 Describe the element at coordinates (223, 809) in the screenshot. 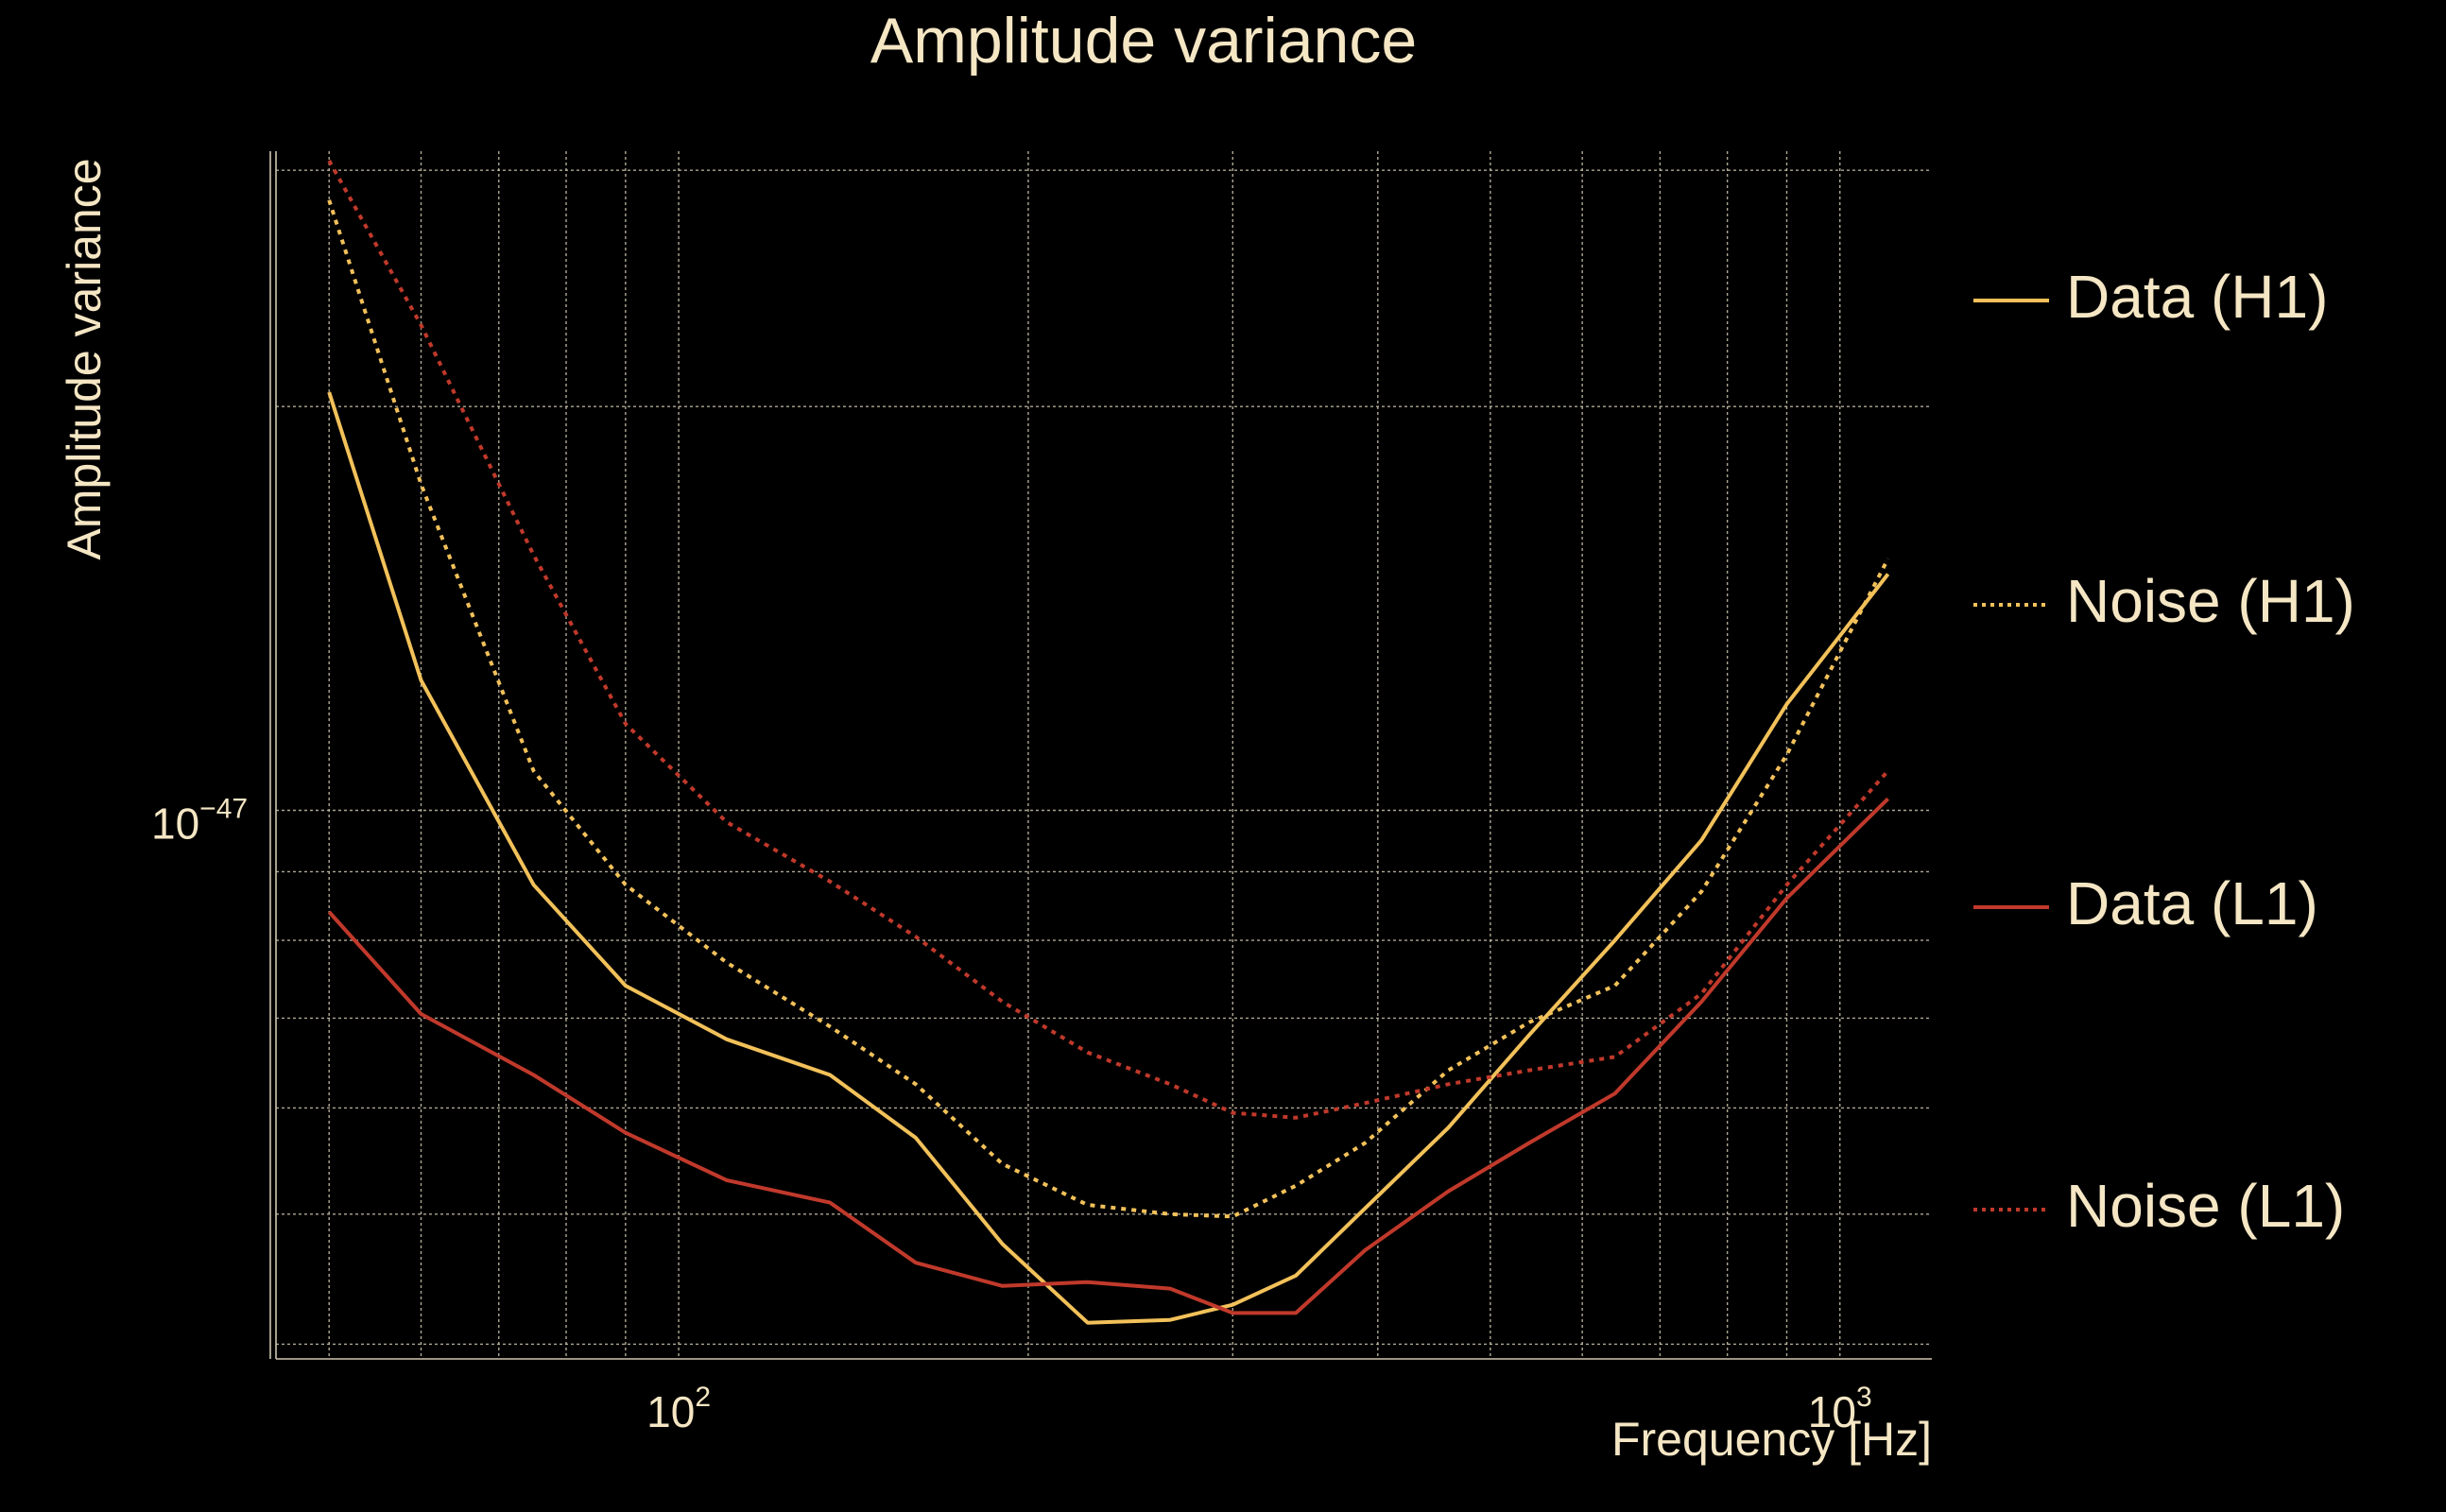

I see `y-tick-exponent: −47` at that location.